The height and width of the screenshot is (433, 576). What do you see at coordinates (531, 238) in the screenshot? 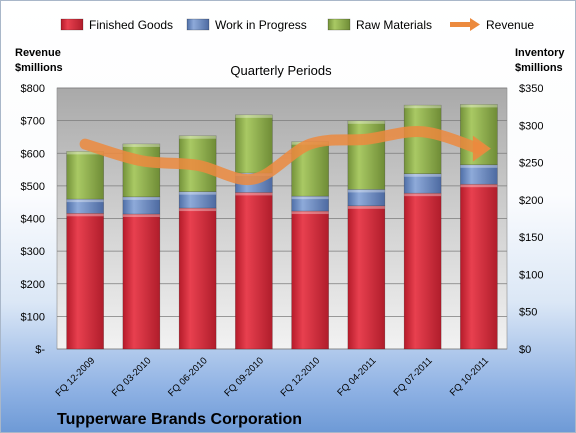
I see `right-tick-label: $150` at bounding box center [531, 238].